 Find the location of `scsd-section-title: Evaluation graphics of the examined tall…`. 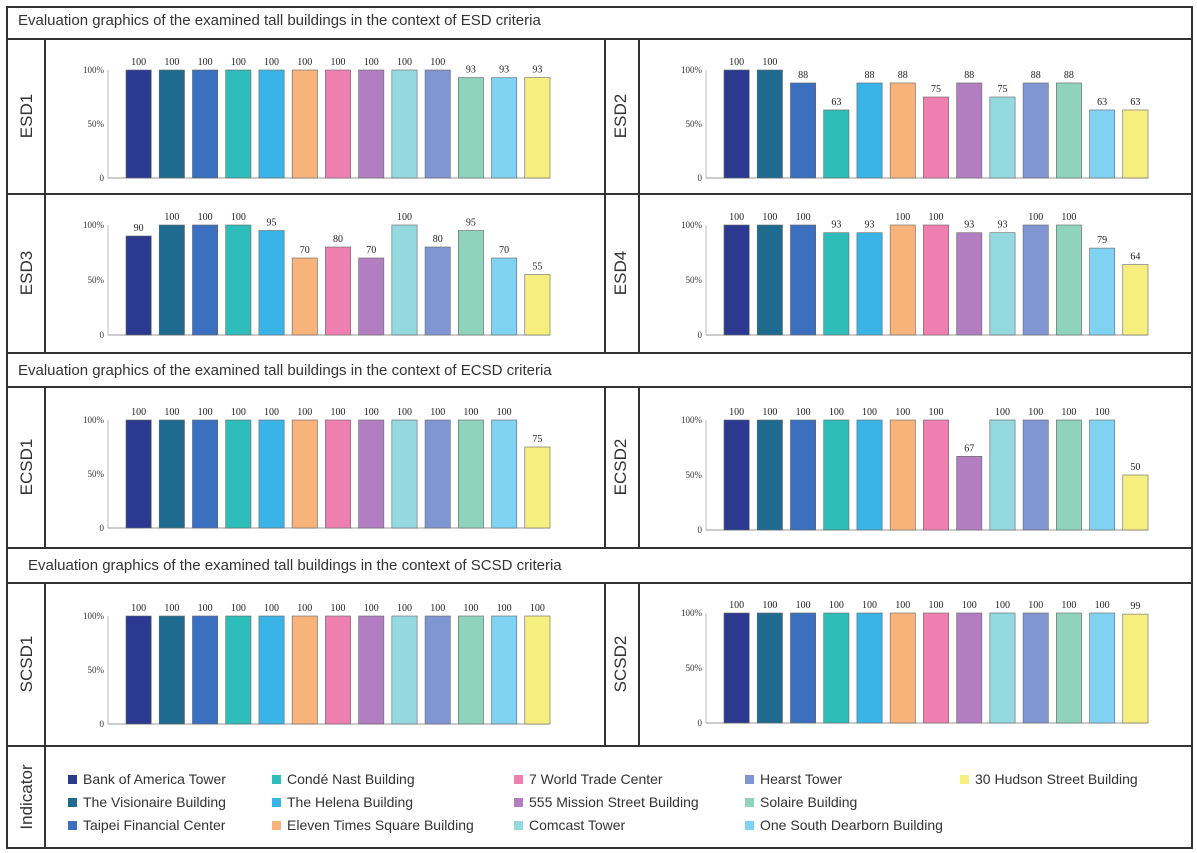

scsd-section-title: Evaluation graphics of the examined tall… is located at coordinates (295, 565).